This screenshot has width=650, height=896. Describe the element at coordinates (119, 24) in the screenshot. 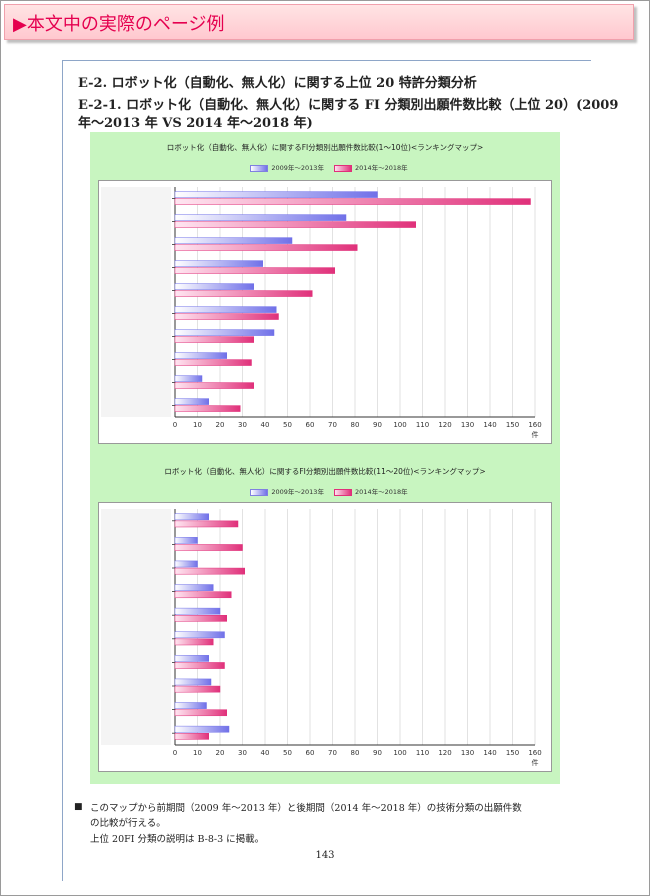

I see `banner-title: ▶本文中の実際のページ例` at that location.